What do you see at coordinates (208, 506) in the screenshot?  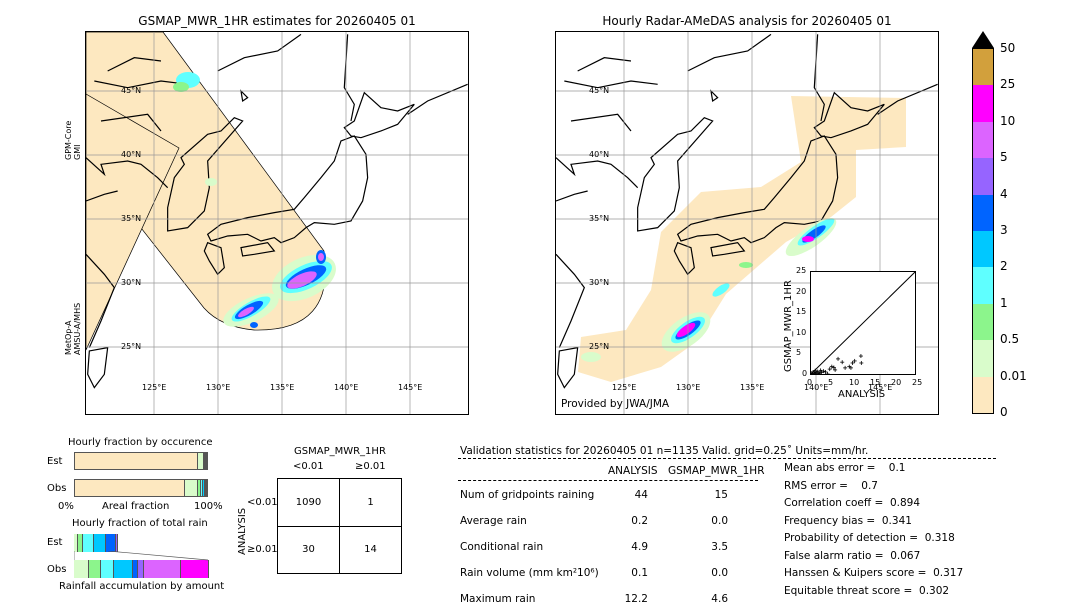 I see `occurrence-x1: 100%` at bounding box center [208, 506].